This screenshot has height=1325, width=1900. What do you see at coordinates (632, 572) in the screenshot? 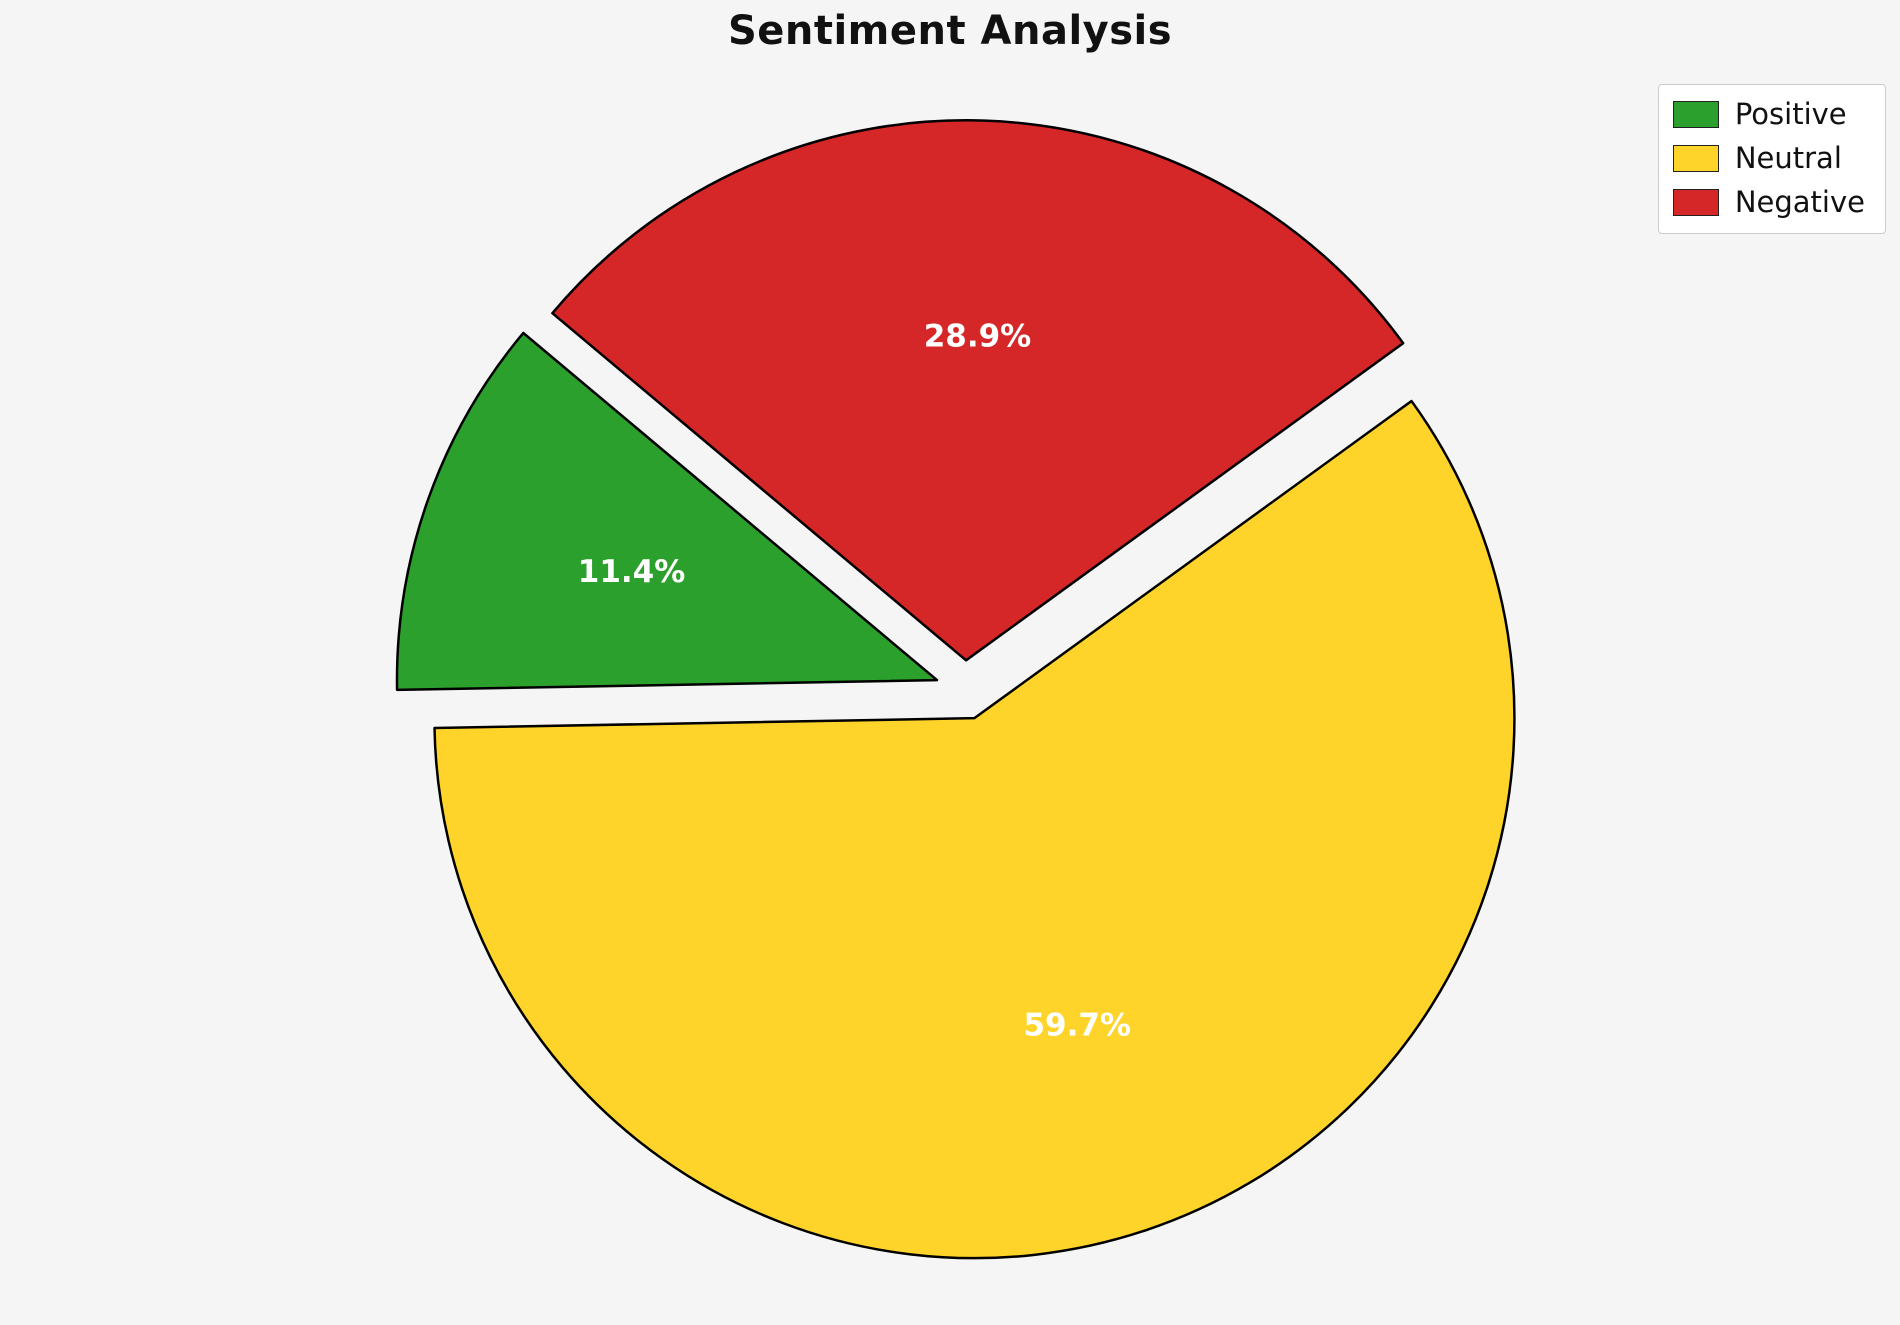
I see `pie-percent-label-positive: 11.4%` at bounding box center [632, 572].